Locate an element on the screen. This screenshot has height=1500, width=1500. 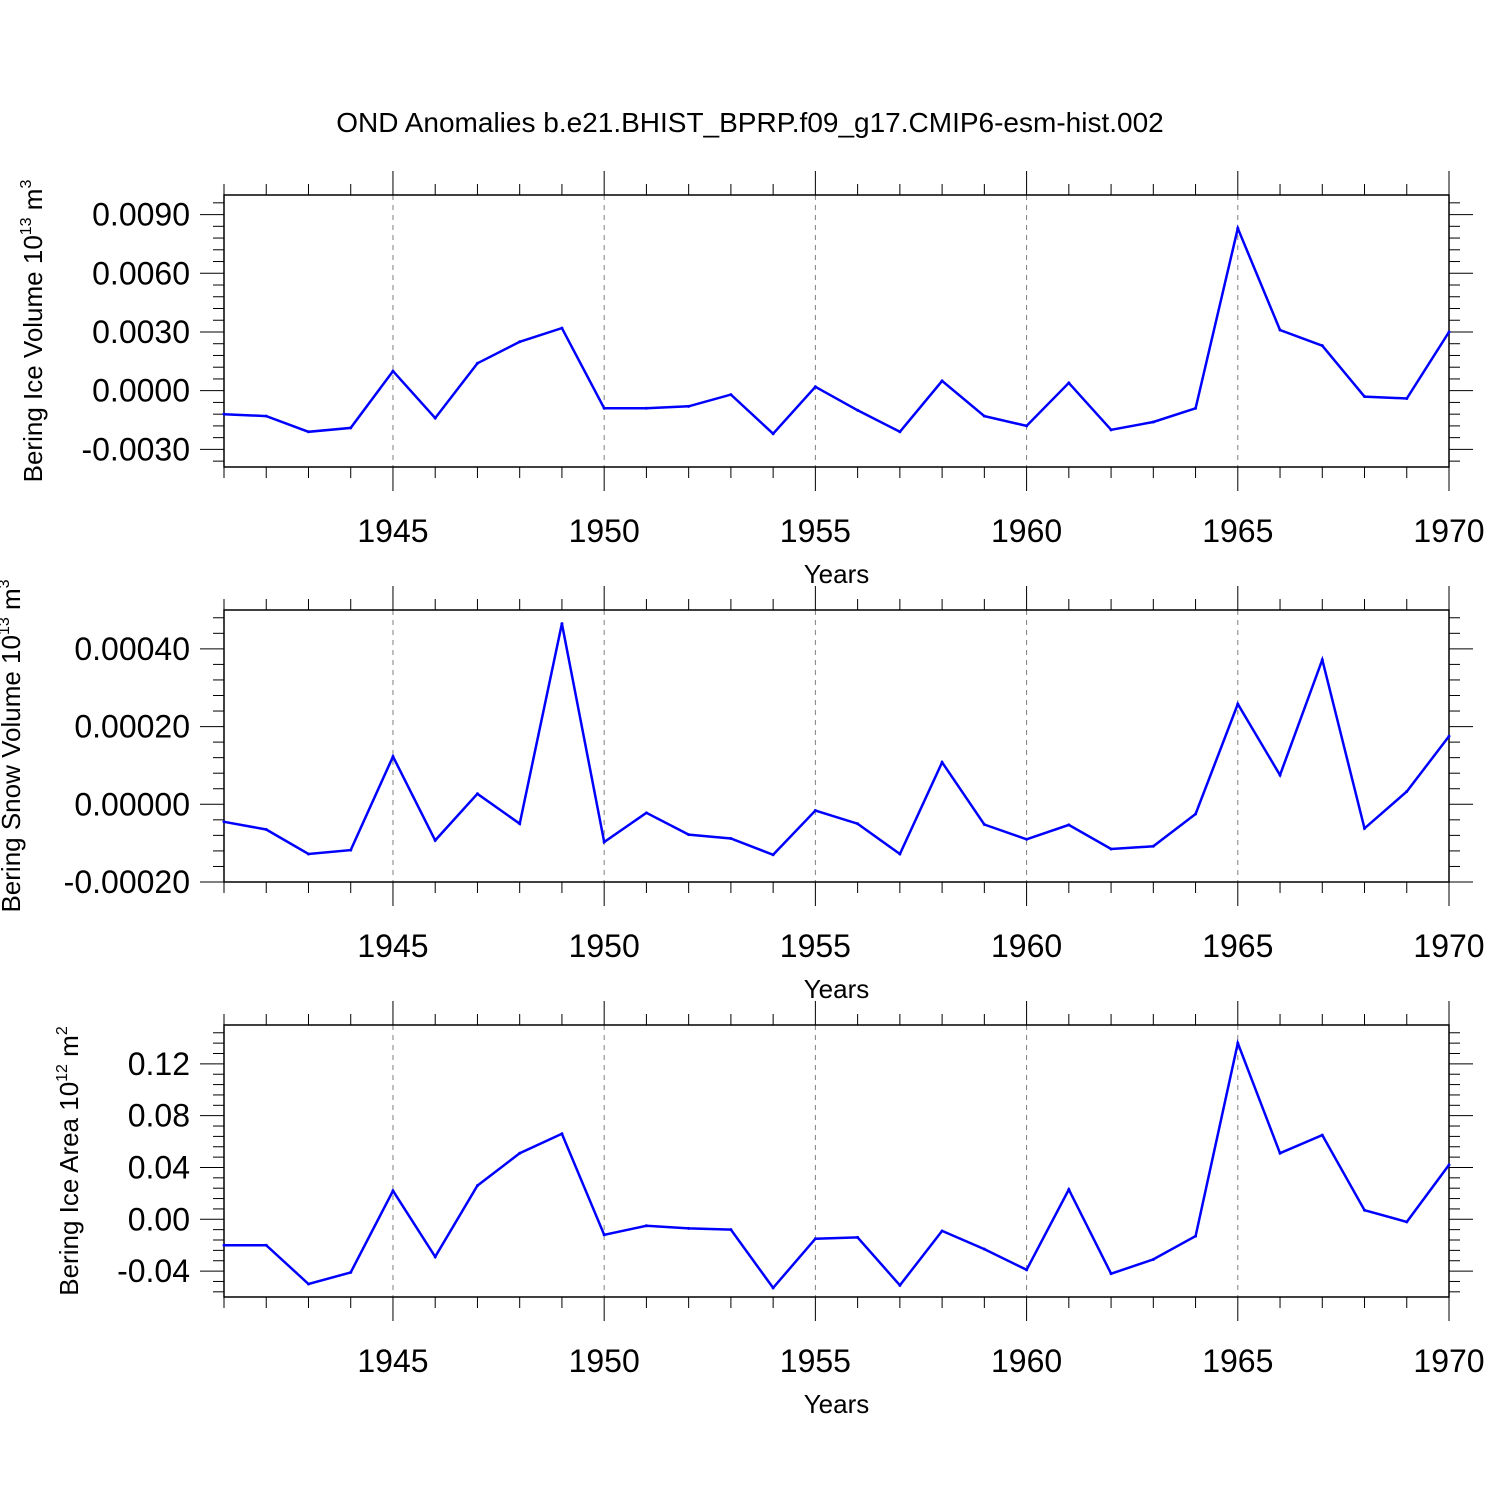
y-tick-label: 0.0060 is located at coordinates (141, 273).